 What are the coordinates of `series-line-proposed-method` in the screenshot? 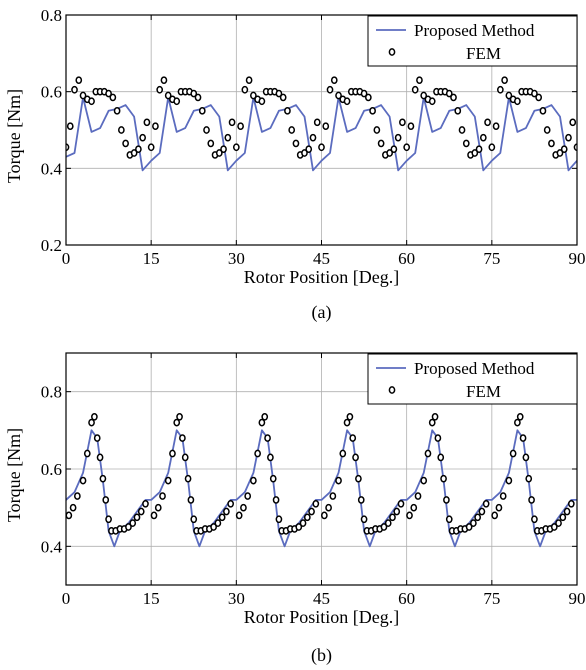 It's located at (321, 134).